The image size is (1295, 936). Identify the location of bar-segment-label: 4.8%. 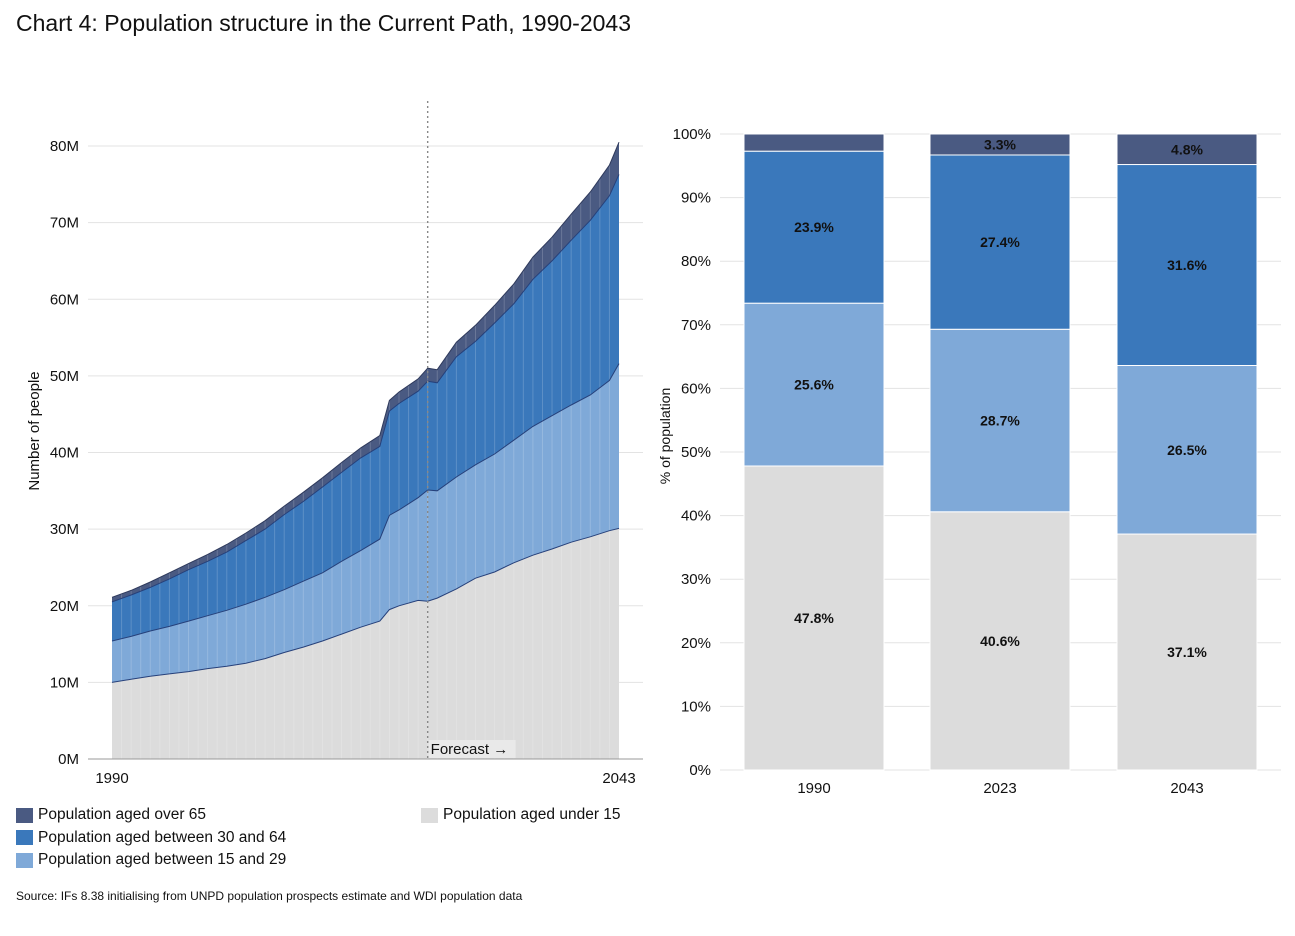
(1187, 149).